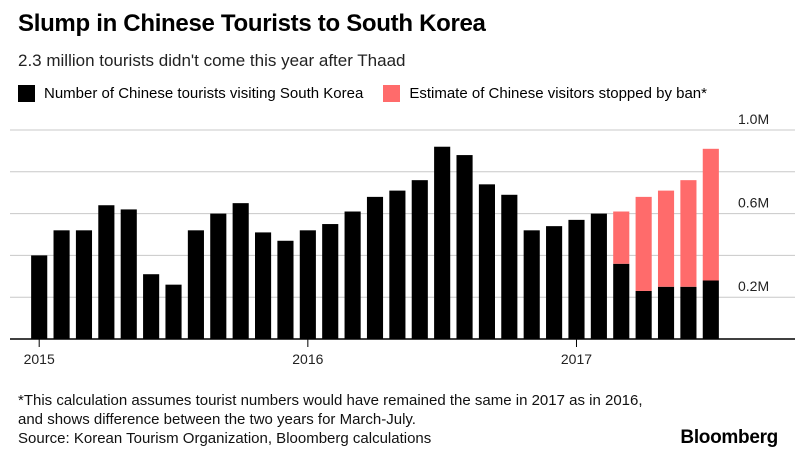  I want to click on x-tick-label: 2017, so click(576, 359).